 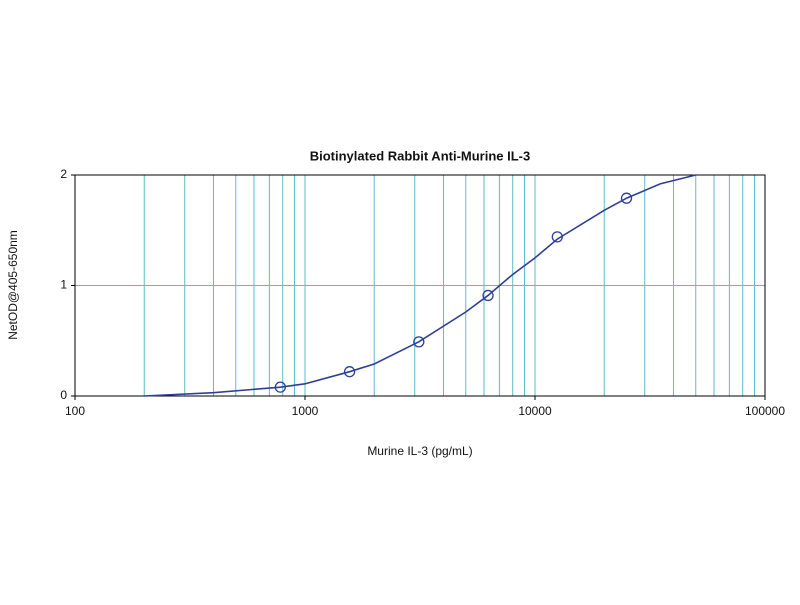 I want to click on x-axis-label: Murine IL-3 (pg/mL), so click(x=419, y=451).